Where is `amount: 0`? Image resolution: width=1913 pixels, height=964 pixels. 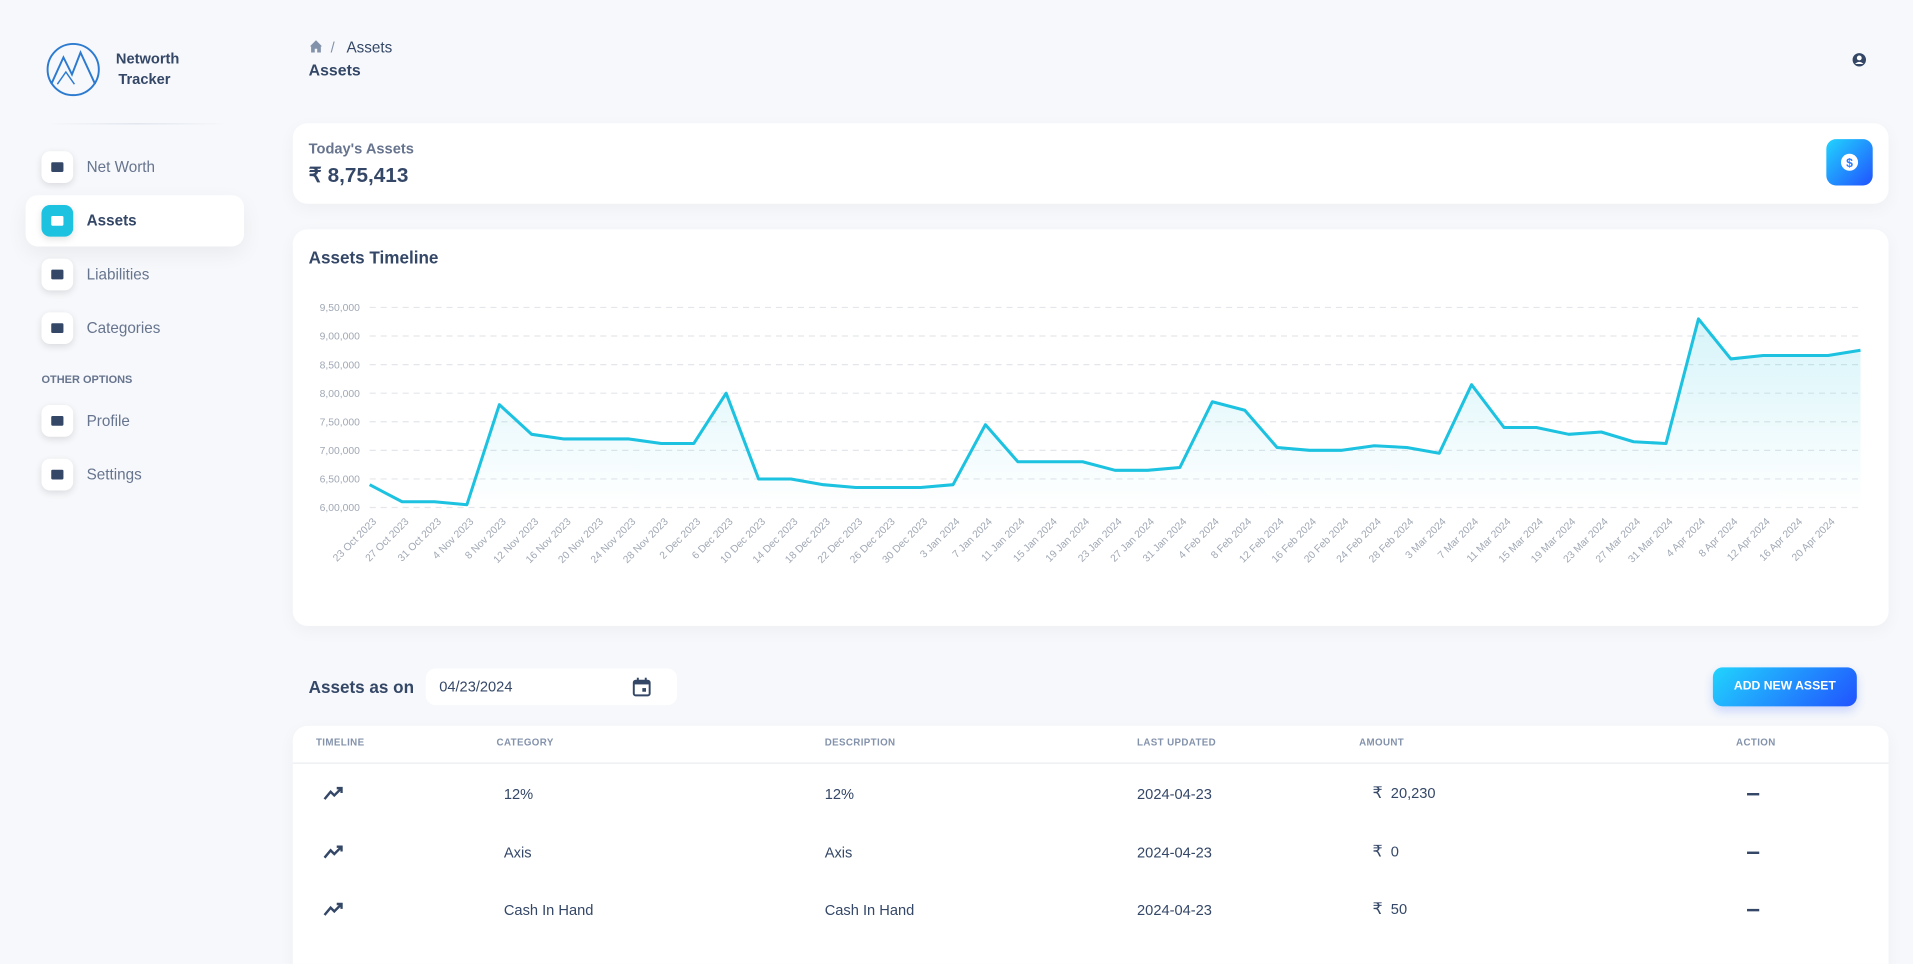
amount: 0 is located at coordinates (1394, 851).